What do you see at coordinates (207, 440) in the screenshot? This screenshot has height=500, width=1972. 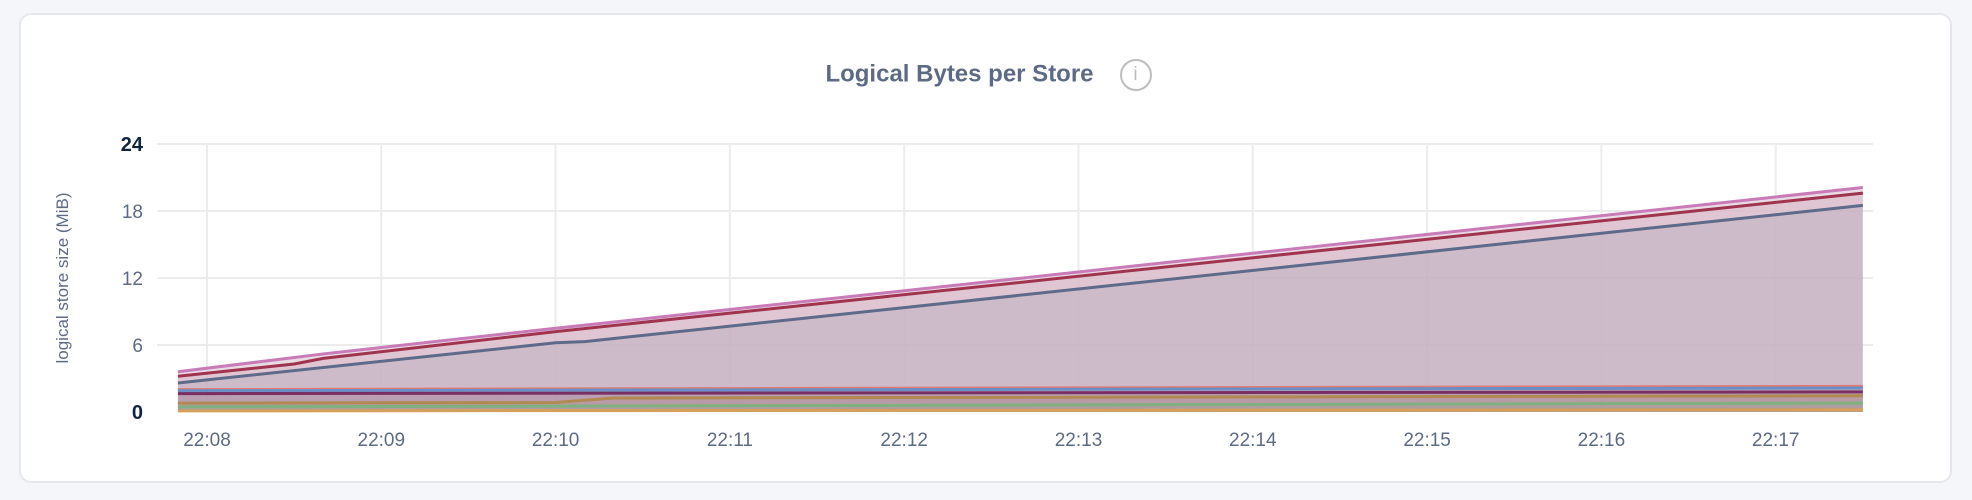 I see `x-tick-label: 22:08` at bounding box center [207, 440].